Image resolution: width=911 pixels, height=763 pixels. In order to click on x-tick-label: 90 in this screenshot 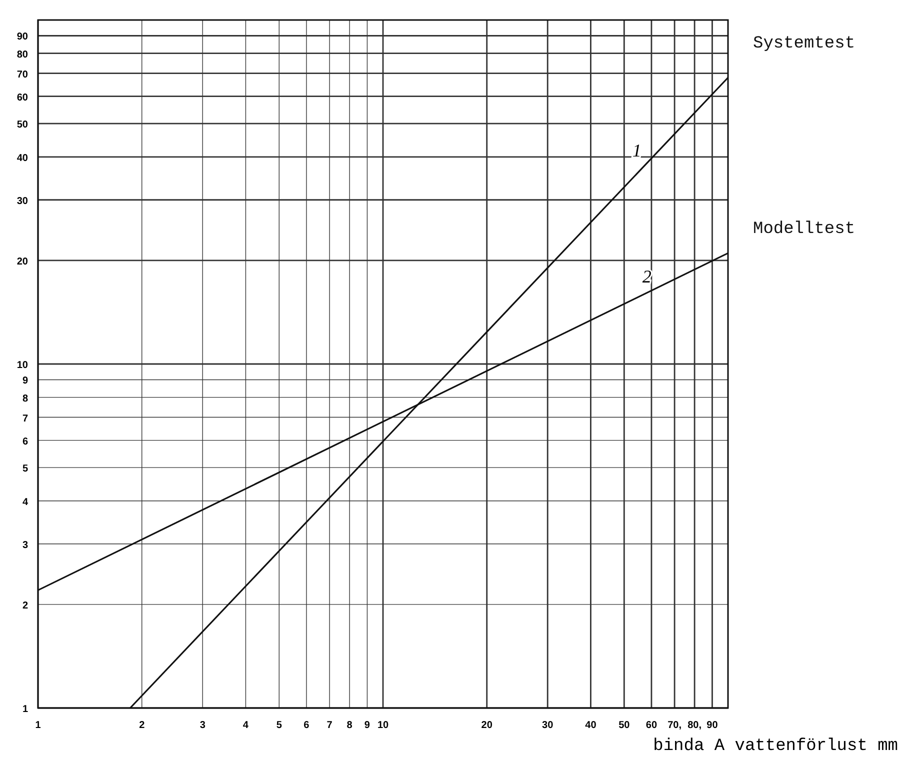, I will do `click(712, 725)`.